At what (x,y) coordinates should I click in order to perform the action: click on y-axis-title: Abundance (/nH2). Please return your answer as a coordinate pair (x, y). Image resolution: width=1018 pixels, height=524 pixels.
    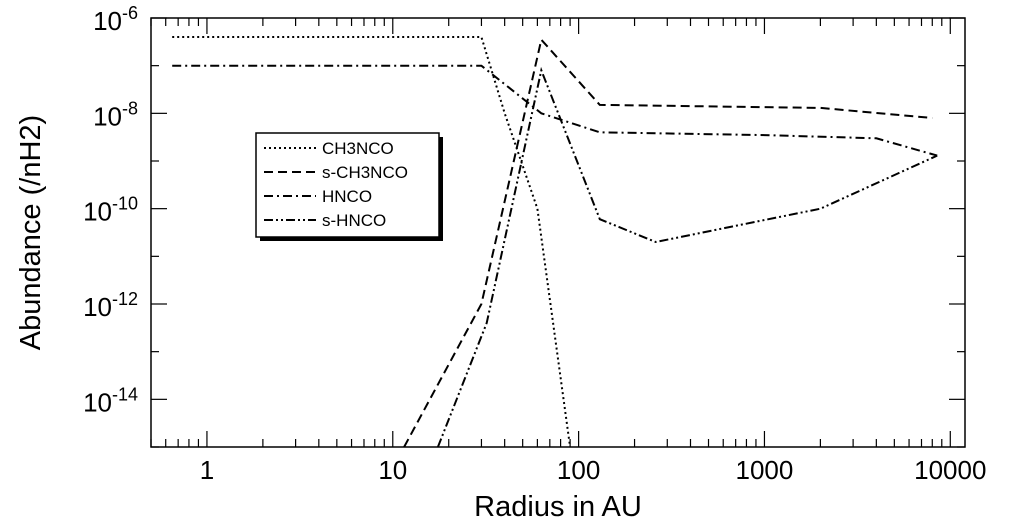
    Looking at the image, I should click on (31, 232).